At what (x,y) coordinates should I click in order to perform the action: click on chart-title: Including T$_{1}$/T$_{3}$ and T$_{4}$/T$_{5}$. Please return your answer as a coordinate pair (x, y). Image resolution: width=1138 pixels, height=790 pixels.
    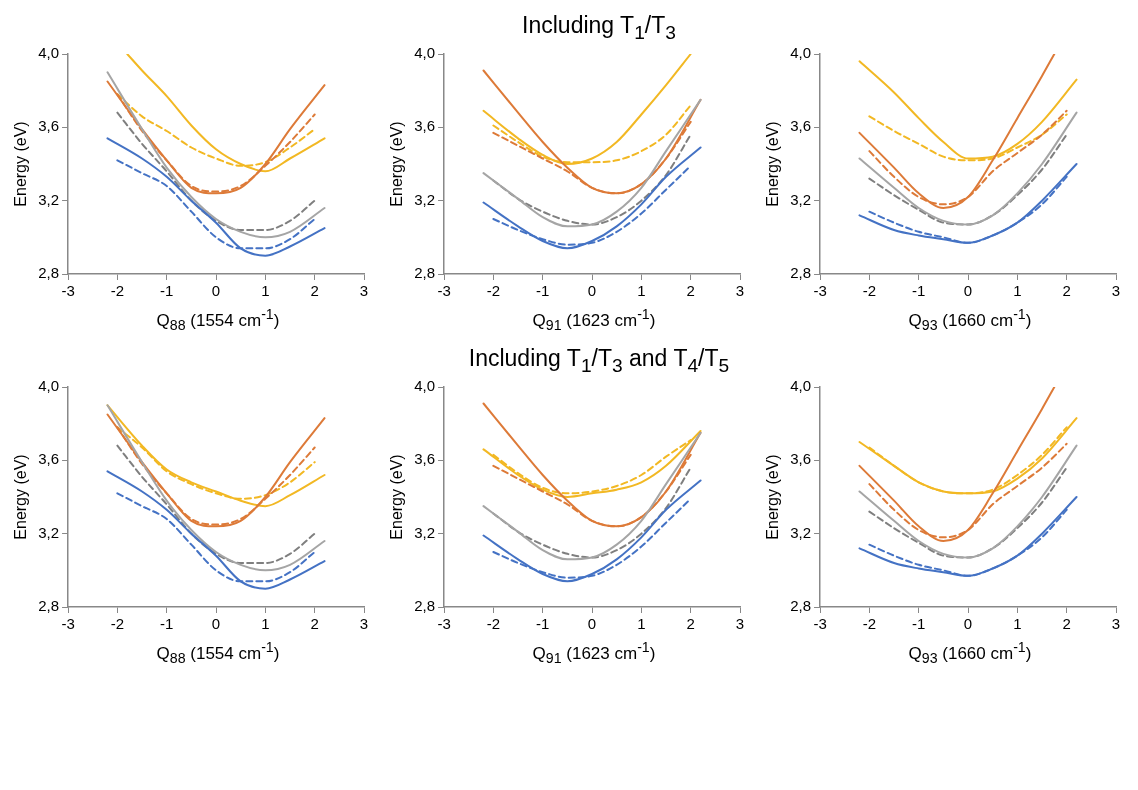
    Looking at the image, I should click on (599, 360).